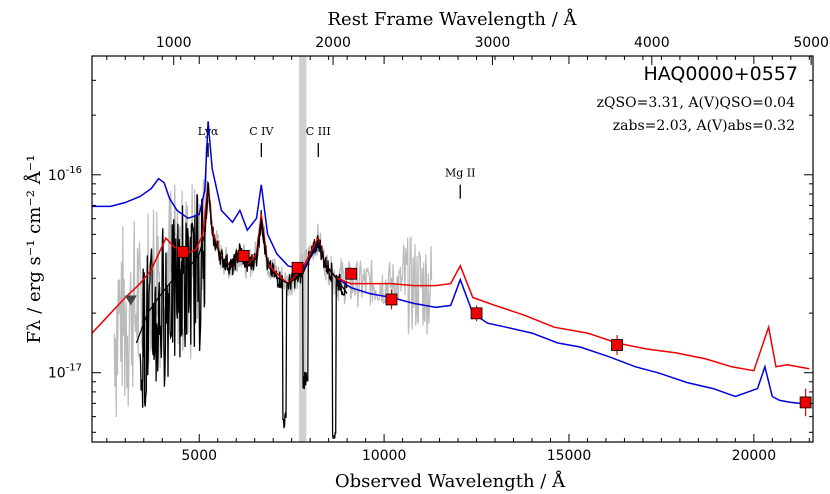 Image resolution: width=830 pixels, height=494 pixels. What do you see at coordinates (174, 43) in the screenshot?
I see `top-tick-label: 1000` at bounding box center [174, 43].